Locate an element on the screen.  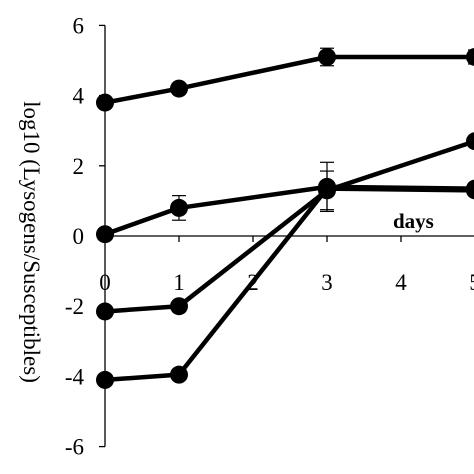
y-tick-label: -4 is located at coordinates (75, 376).